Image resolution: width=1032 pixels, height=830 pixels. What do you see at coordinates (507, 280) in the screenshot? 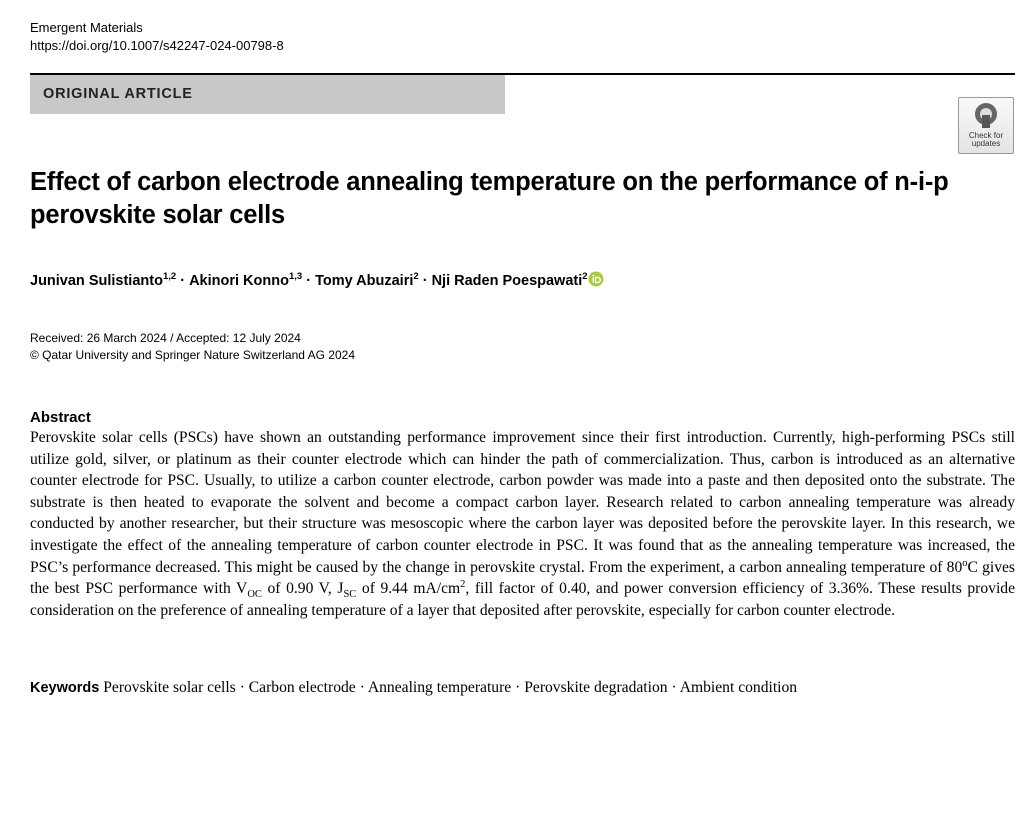
I see `author-name: Nji Raden Poespawati` at bounding box center [507, 280].